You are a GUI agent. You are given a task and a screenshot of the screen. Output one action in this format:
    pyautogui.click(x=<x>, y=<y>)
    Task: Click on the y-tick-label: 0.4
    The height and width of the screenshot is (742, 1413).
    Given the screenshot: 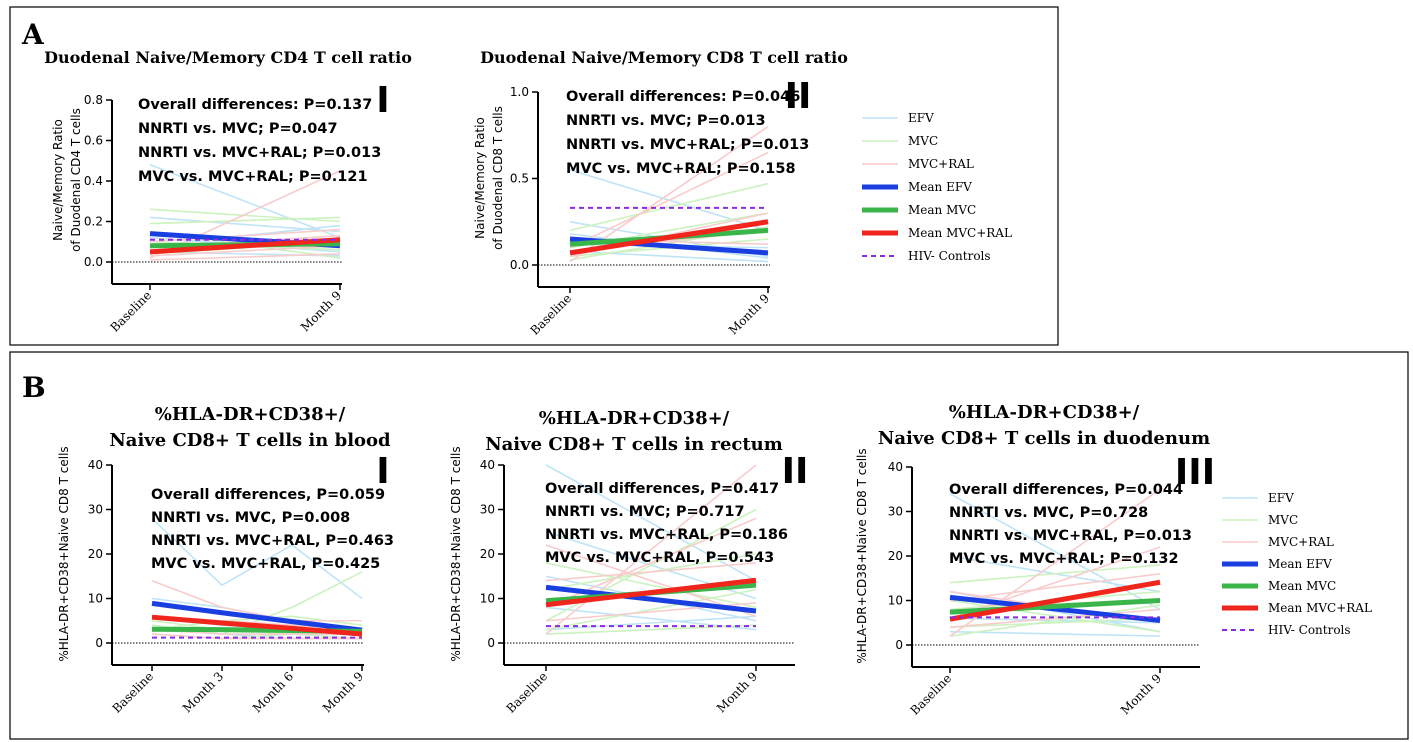 What is the action you would take?
    pyautogui.click(x=93, y=181)
    